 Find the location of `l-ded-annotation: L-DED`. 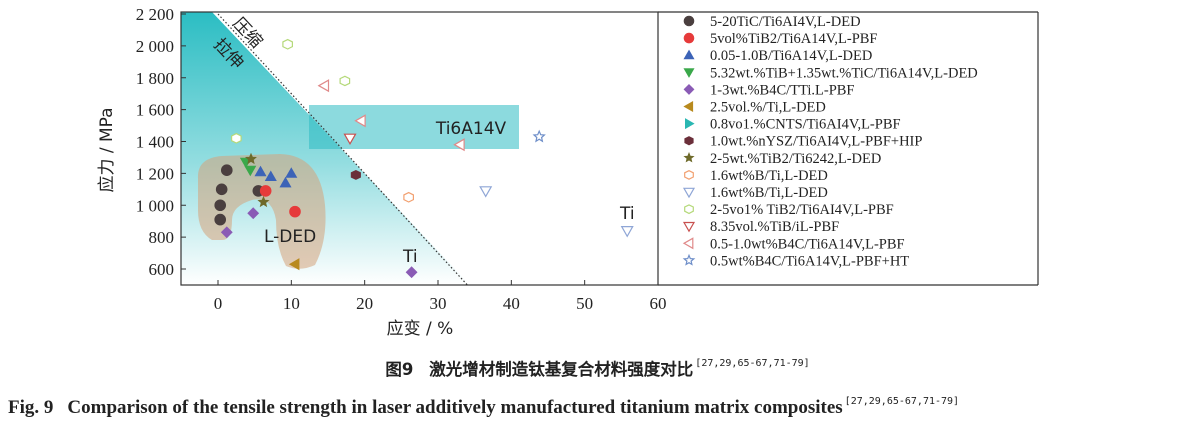

l-ded-annotation: L-DED is located at coordinates (290, 237).